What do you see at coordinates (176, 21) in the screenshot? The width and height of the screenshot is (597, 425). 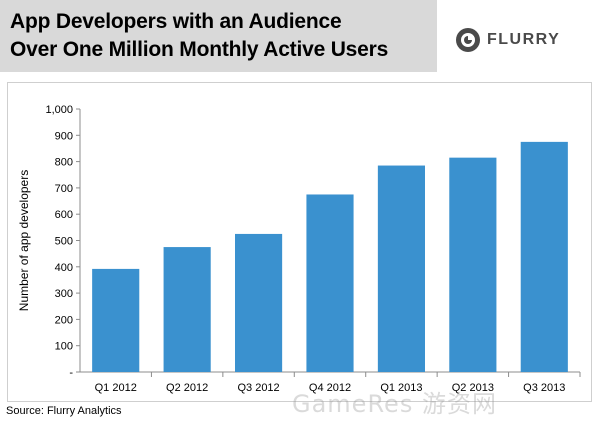 I see `chart-title-line-1: App Developers with an Audience` at bounding box center [176, 21].